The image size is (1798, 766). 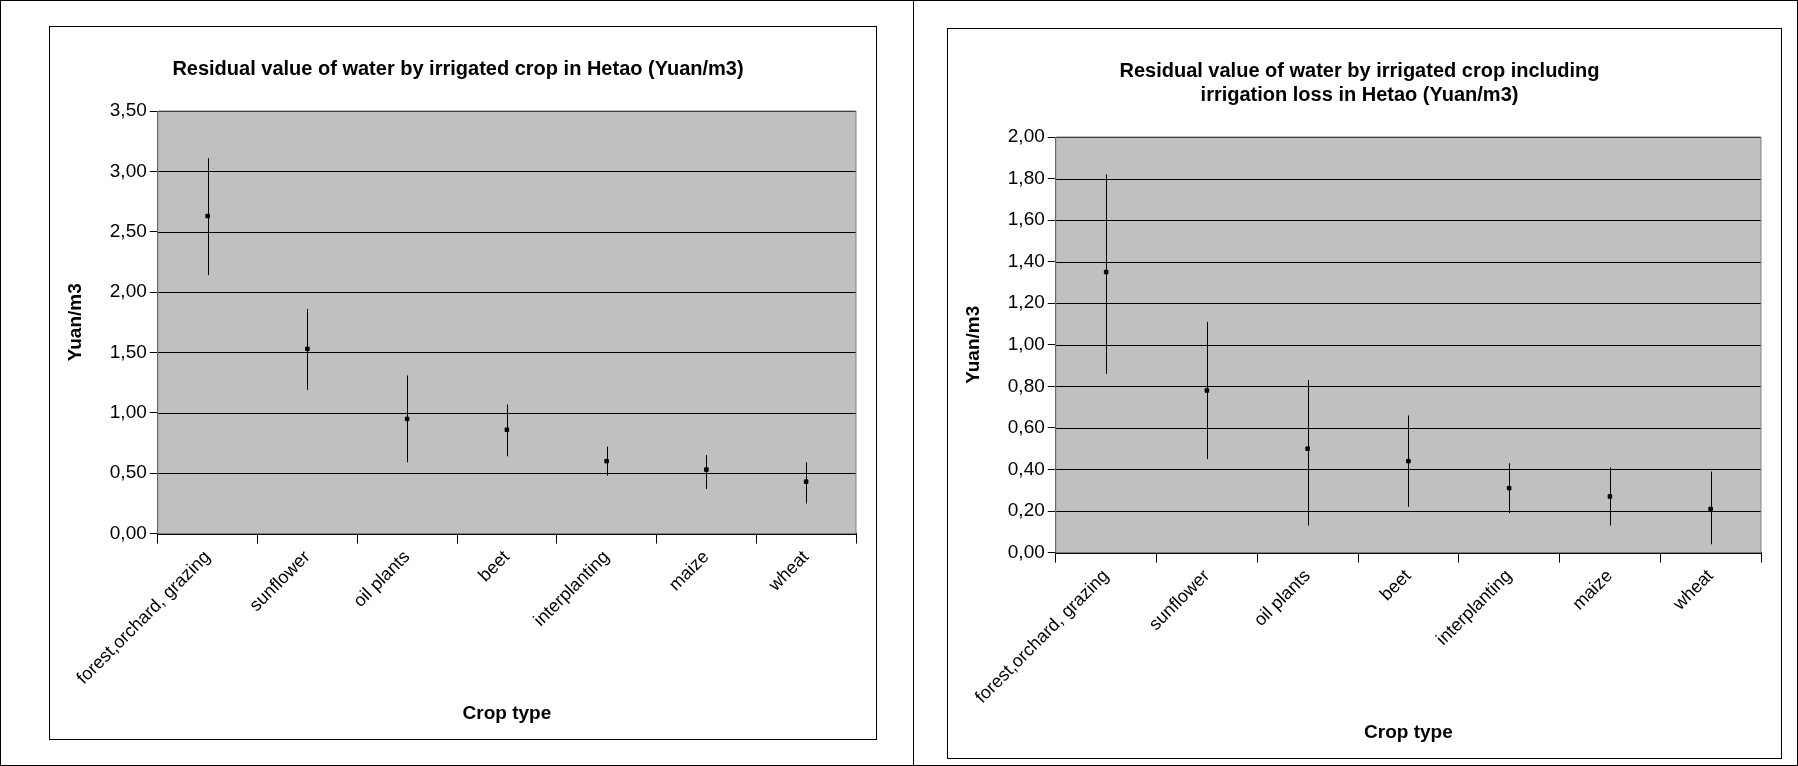 I want to click on chart-title: Residual value of water by irrigated crop including irrigation loss in Hetao (Yuan/m3), so click(x=1359, y=81).